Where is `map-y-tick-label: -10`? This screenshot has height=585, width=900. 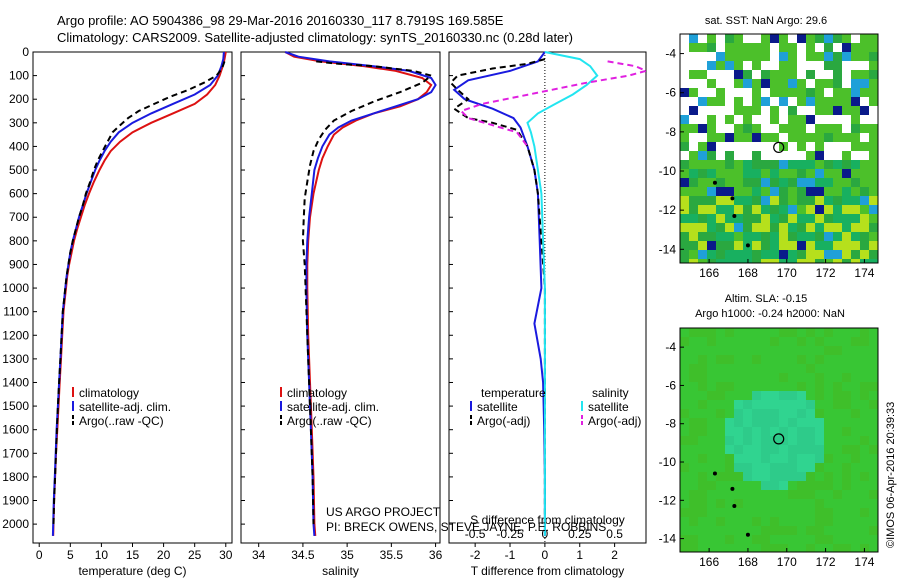 map-y-tick-label: -10 is located at coordinates (668, 171).